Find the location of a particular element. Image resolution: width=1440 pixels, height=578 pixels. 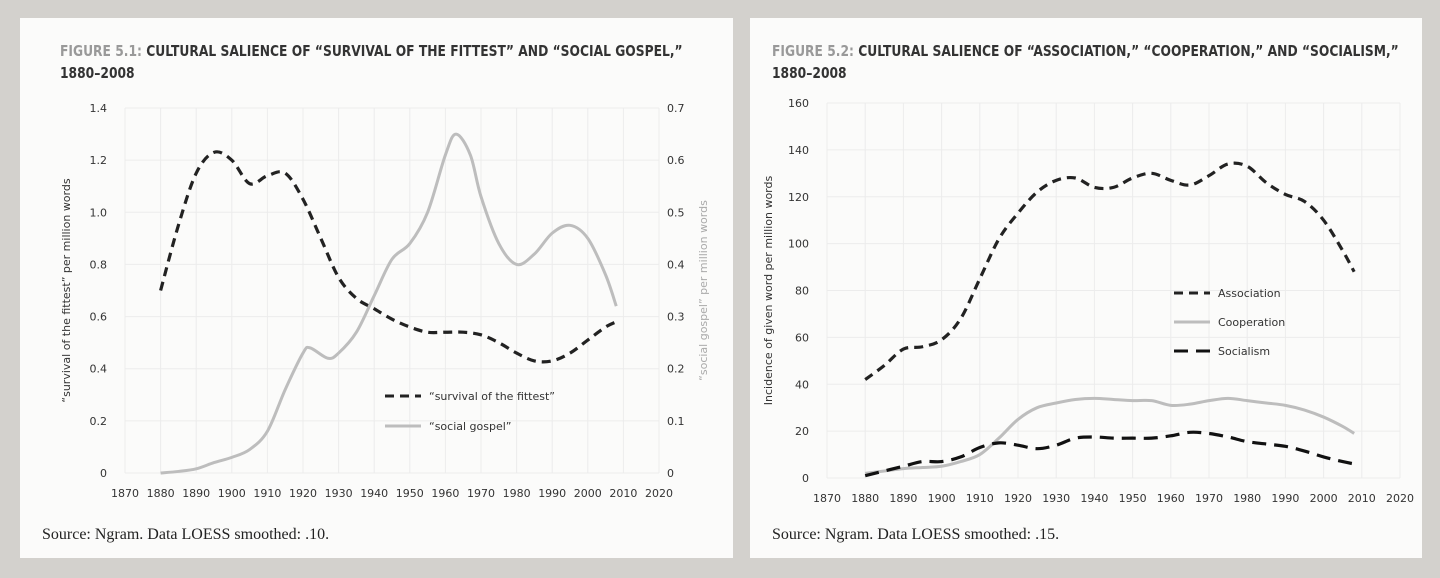

y-tick-label: 1.0 is located at coordinates (99, 212).